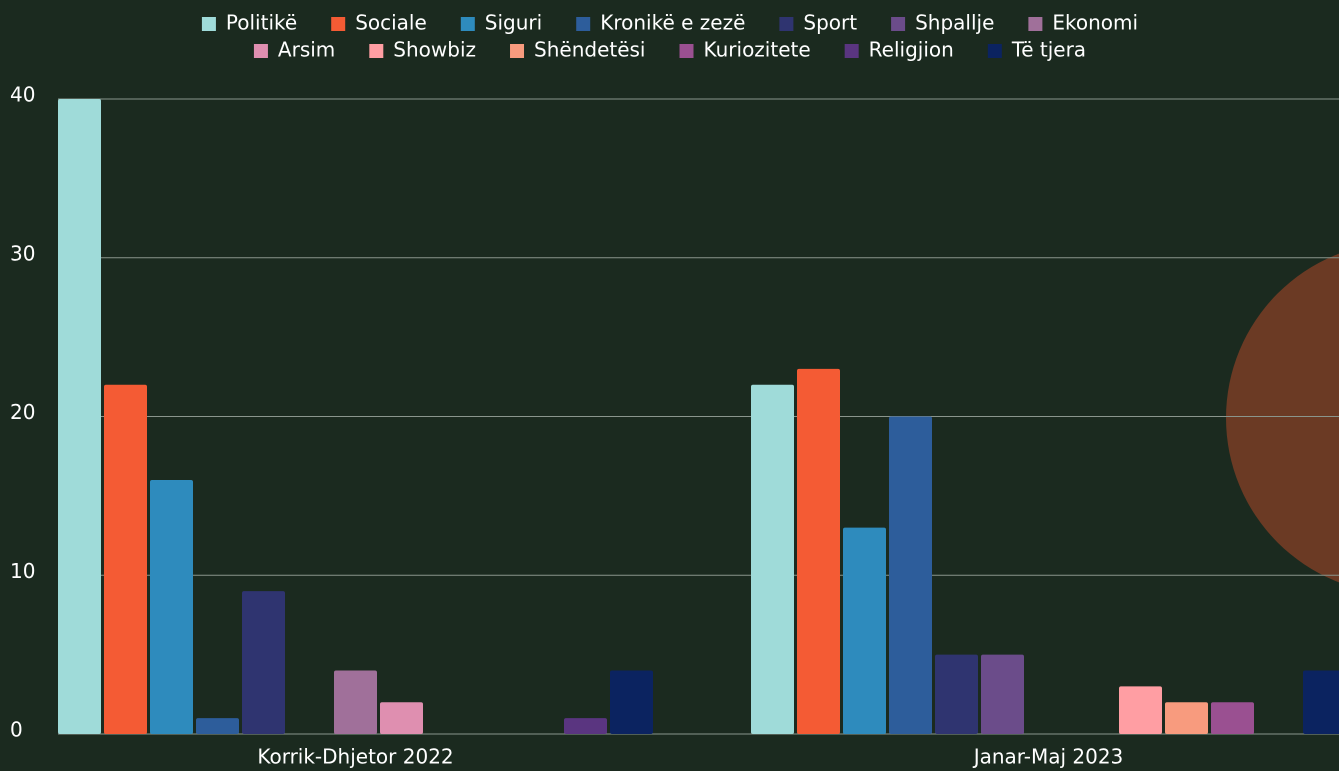  What do you see at coordinates (830, 23) in the screenshot?
I see `legend-label: Sport` at bounding box center [830, 23].